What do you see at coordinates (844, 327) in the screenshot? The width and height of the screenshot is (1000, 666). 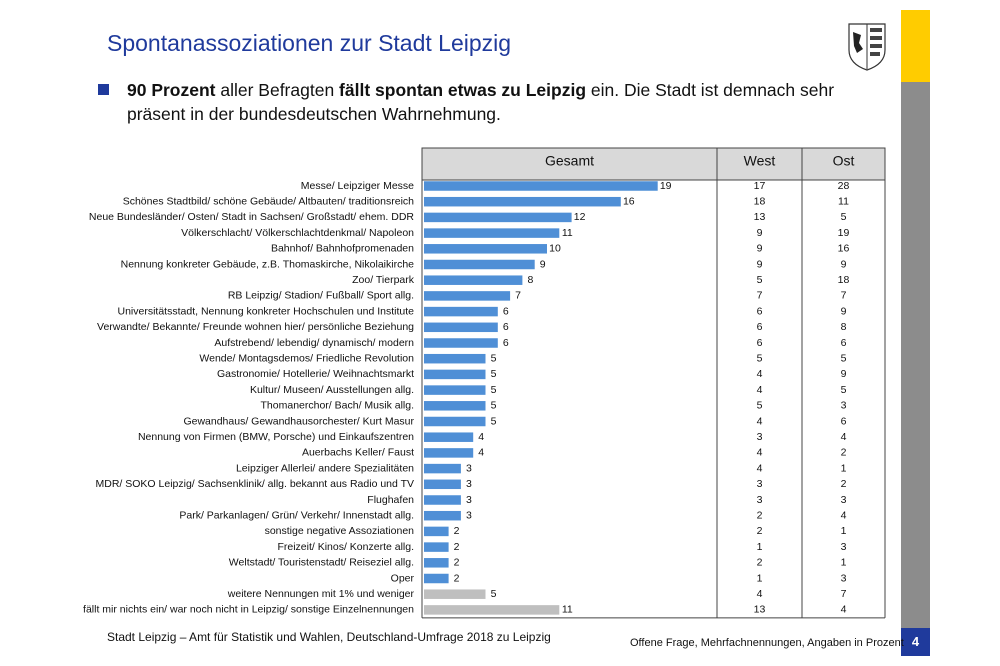 I see `table-cell: 8` at bounding box center [844, 327].